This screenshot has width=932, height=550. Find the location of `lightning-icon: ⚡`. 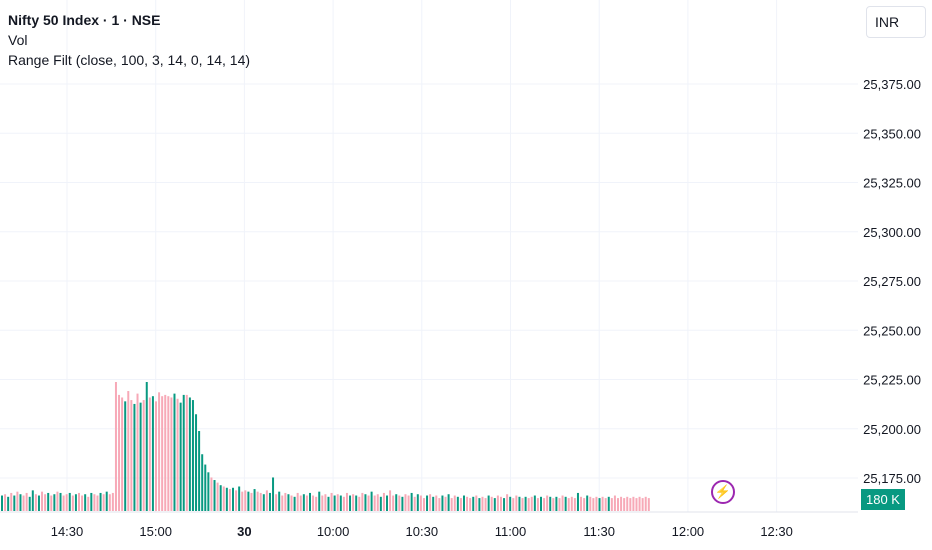

lightning-icon: ⚡ is located at coordinates (723, 492).